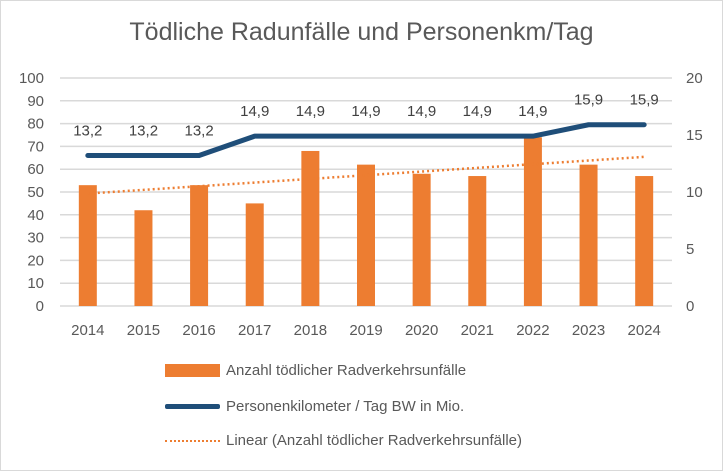 The image size is (723, 471). What do you see at coordinates (643, 330) in the screenshot?
I see `x-tick-label: 2024` at bounding box center [643, 330].